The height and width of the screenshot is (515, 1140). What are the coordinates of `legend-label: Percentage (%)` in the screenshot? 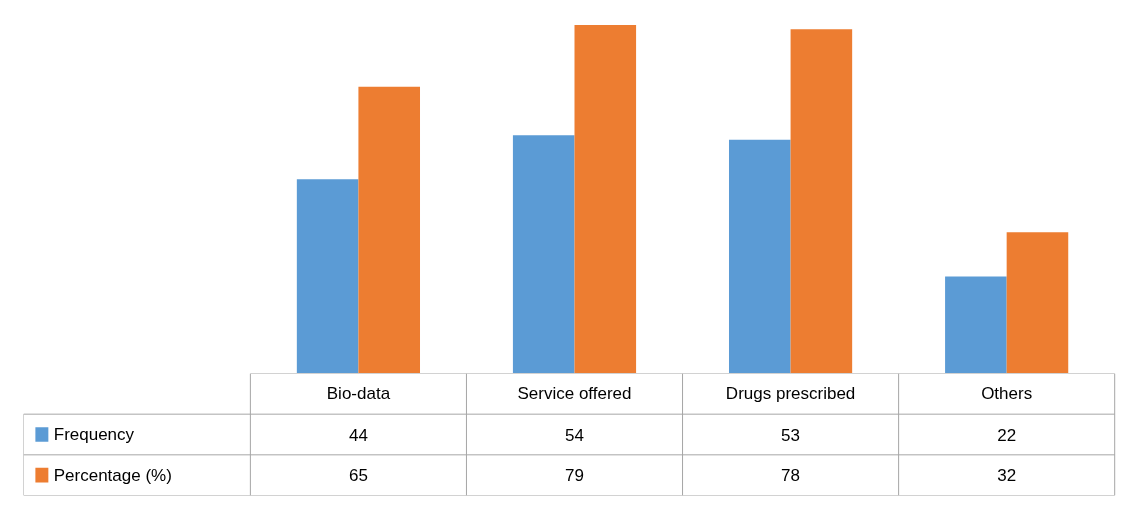 It's located at (112, 475).